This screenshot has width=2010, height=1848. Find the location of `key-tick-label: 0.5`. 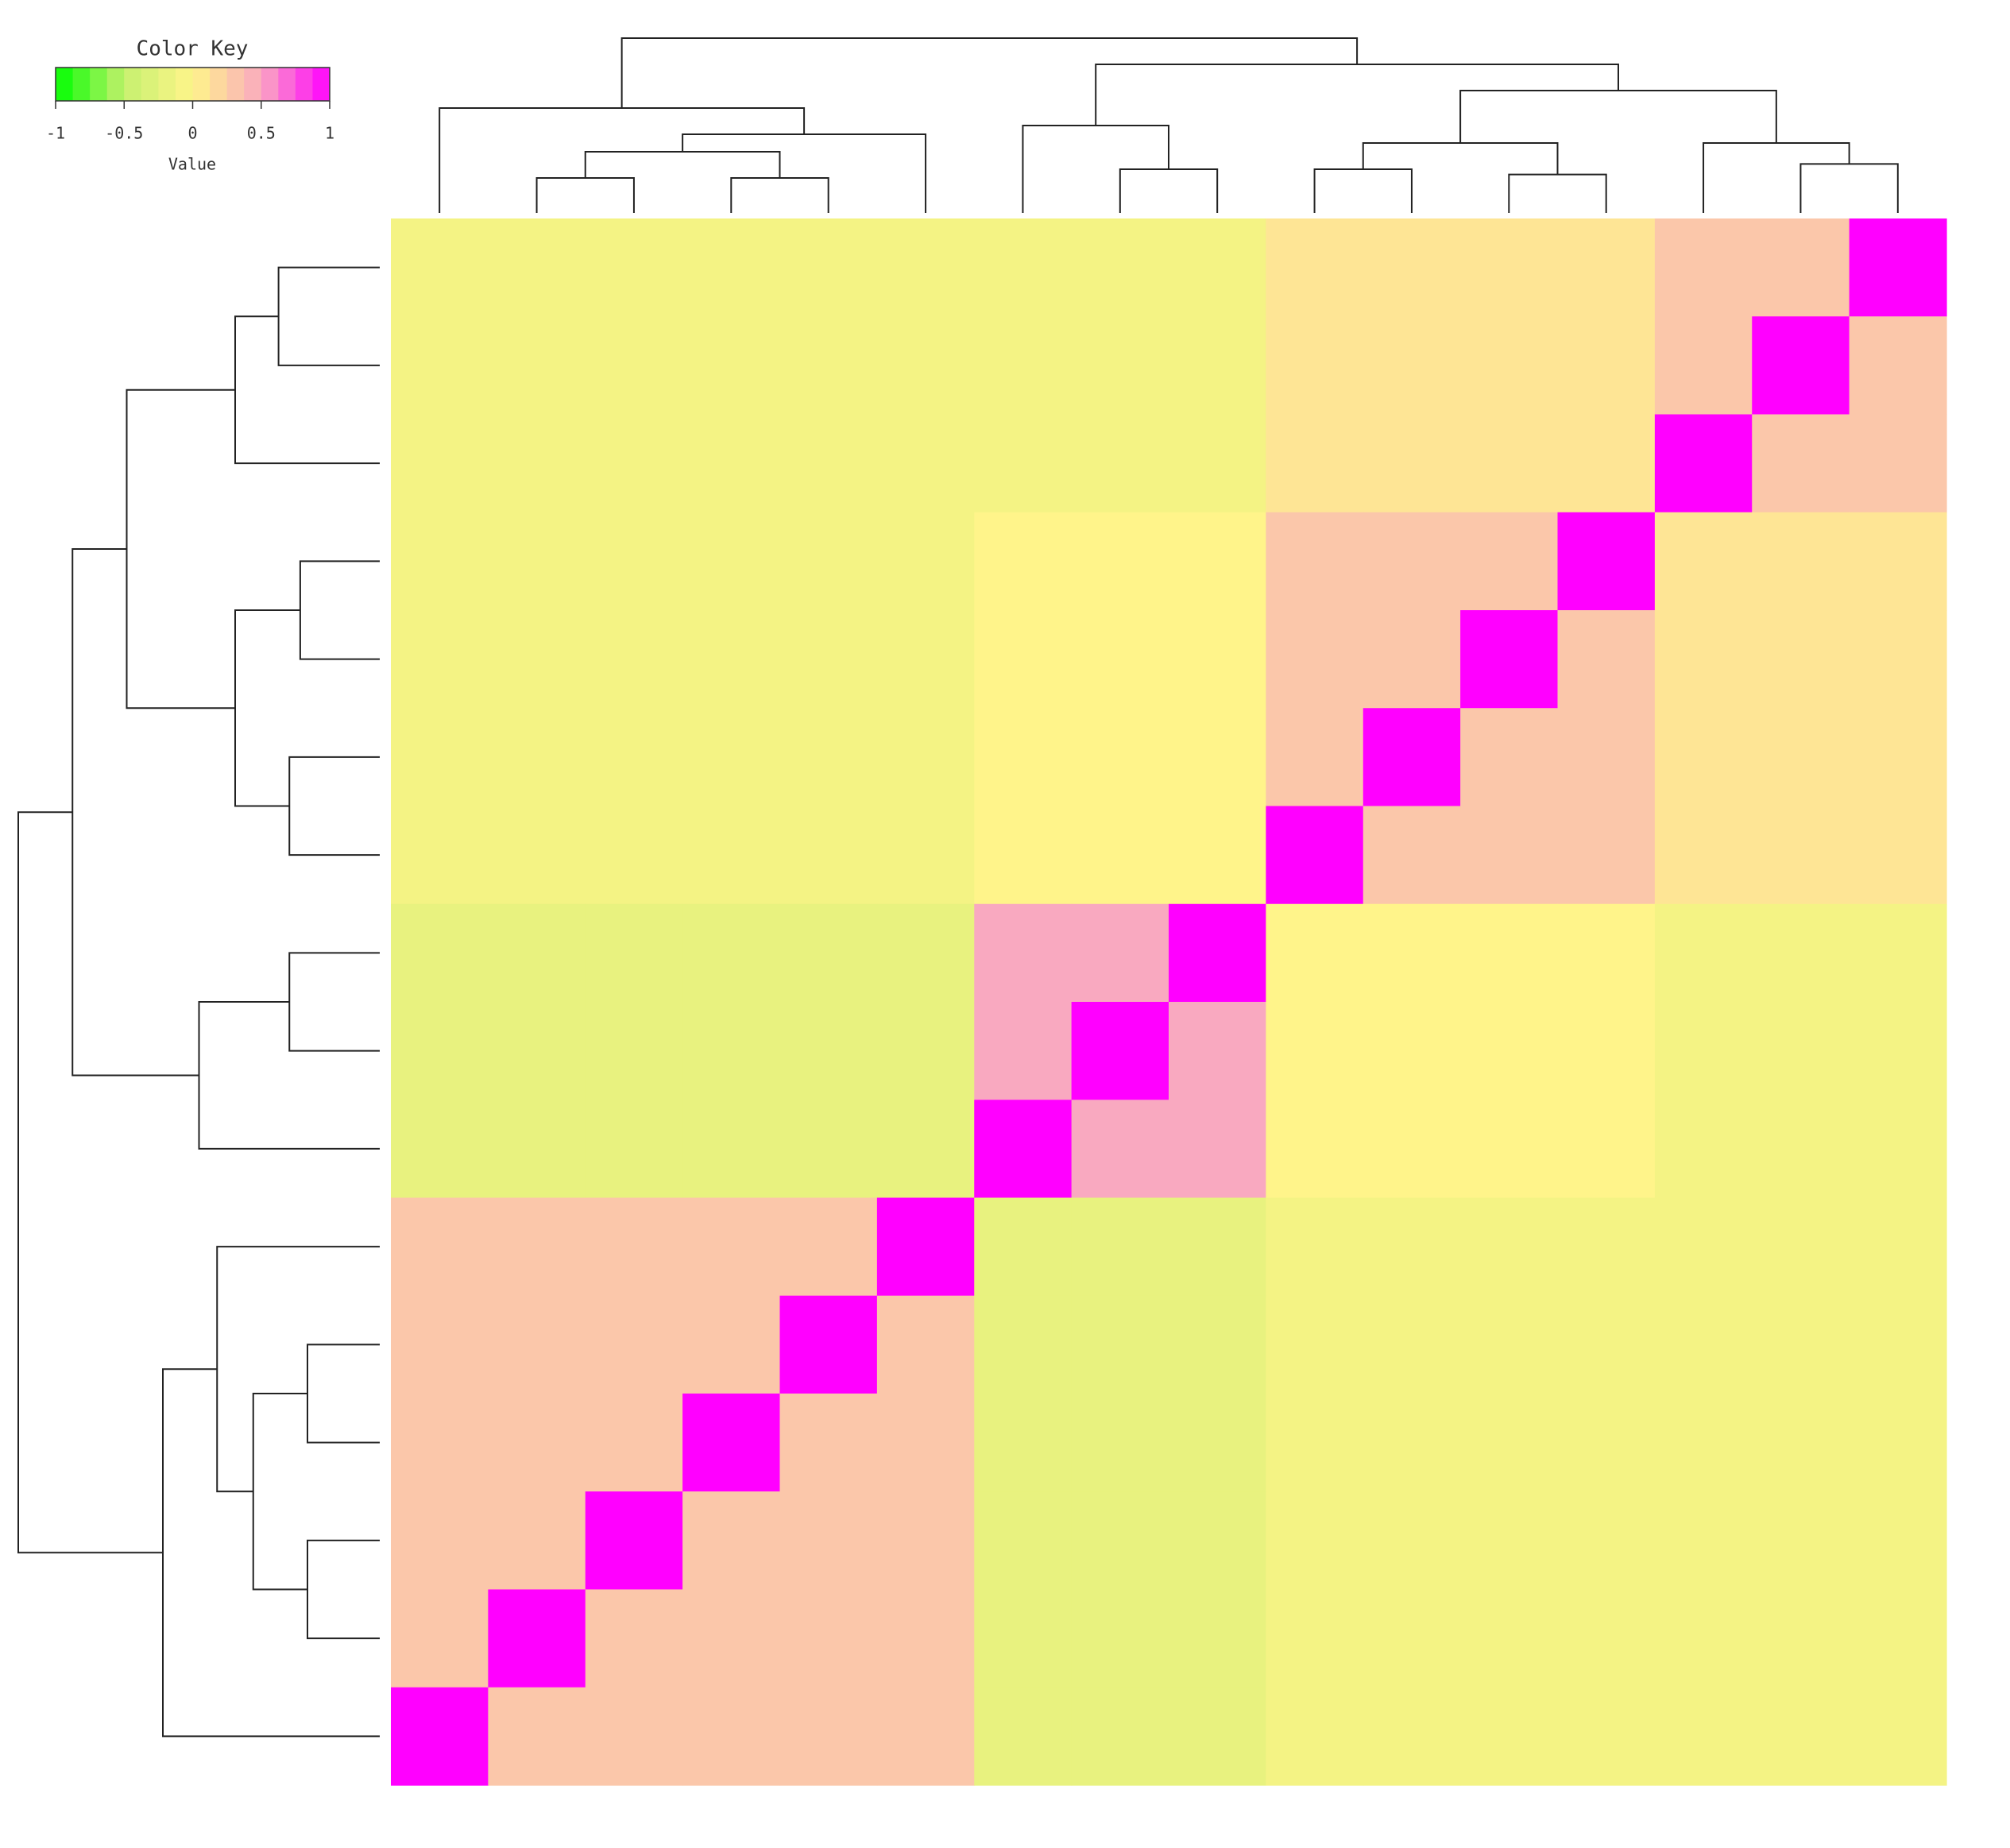

key-tick-label: 0.5 is located at coordinates (261, 133).